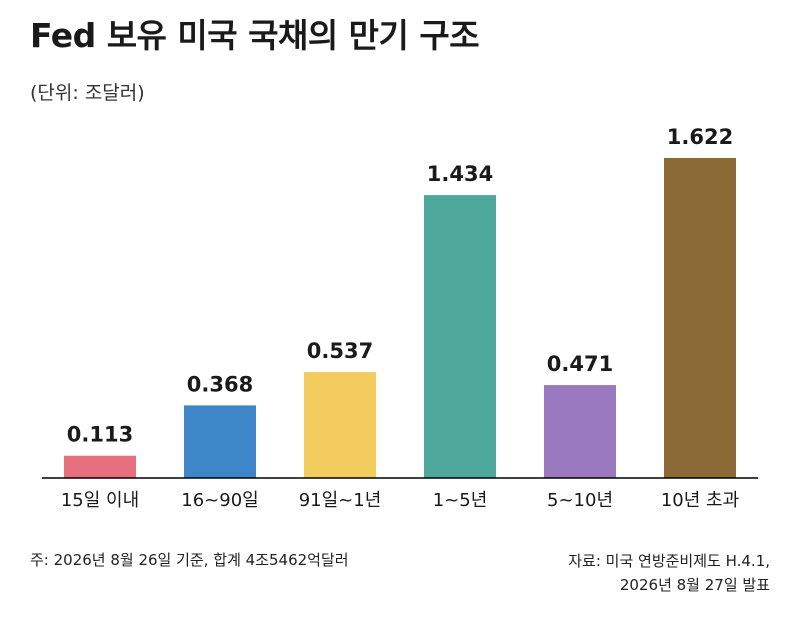 This screenshot has height=622, width=800. I want to click on value-label-2: 0.368, so click(220, 384).